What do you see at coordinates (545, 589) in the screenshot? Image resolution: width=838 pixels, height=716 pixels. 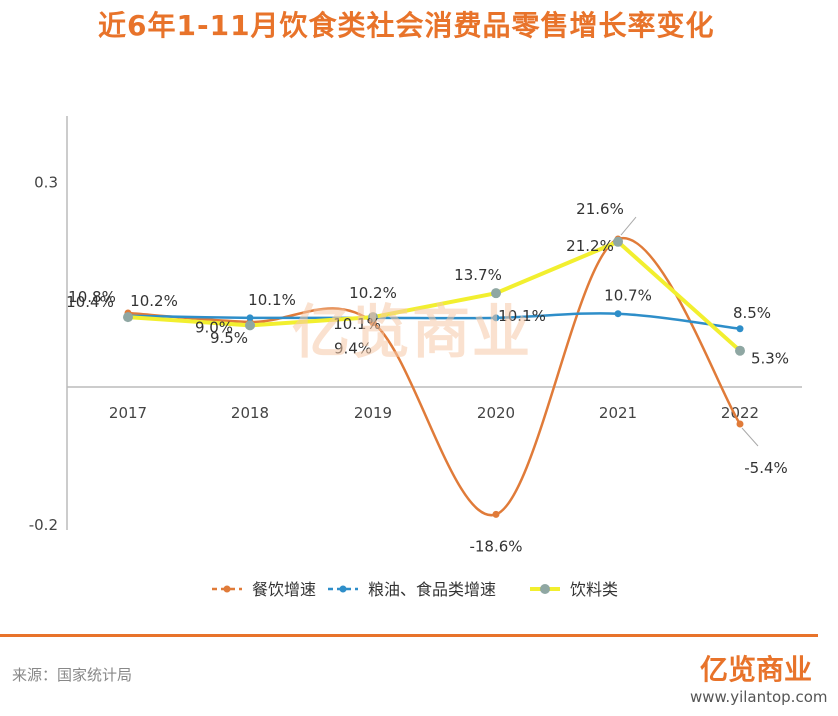 I see `legend-marker-beverage` at bounding box center [545, 589].